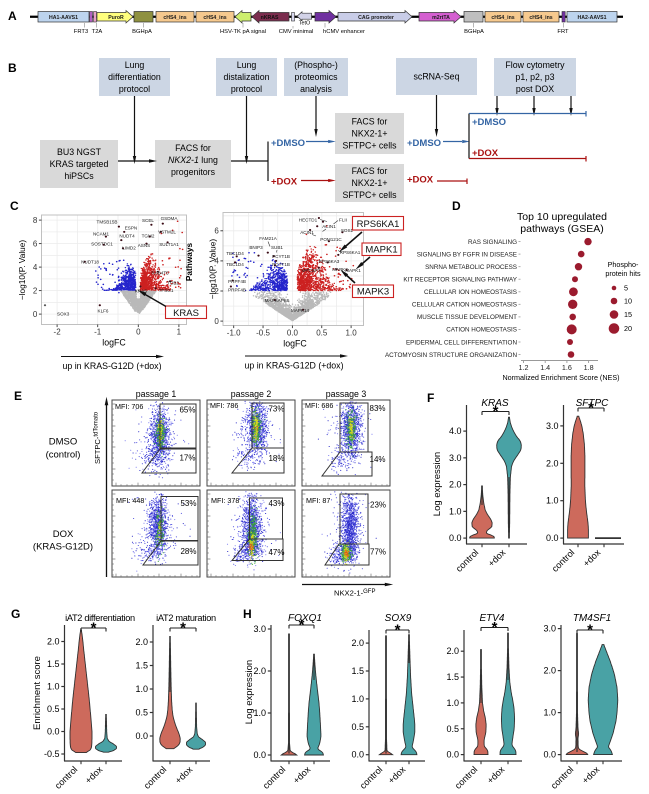 Image resolution: width=649 pixels, height=794 pixels. What do you see at coordinates (63, 455) in the screenshot?
I see `svg-text: (control)` at bounding box center [63, 455].